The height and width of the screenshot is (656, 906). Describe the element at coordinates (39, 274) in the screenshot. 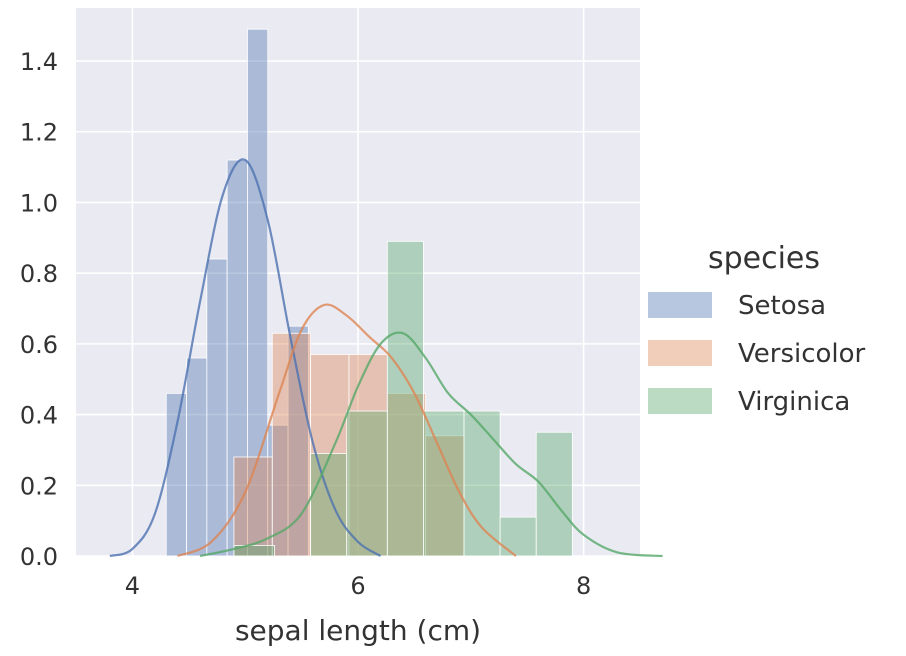

I see `y-tick-label: 0.8` at that location.